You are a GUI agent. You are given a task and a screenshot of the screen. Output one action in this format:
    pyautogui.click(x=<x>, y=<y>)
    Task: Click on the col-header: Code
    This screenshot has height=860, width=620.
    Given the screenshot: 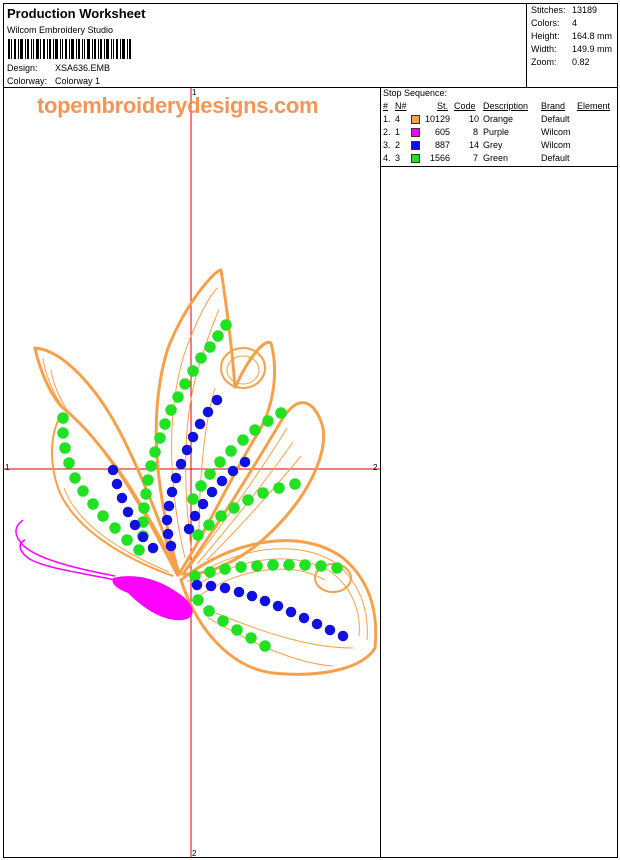 What is the action you would take?
    pyautogui.click(x=465, y=106)
    